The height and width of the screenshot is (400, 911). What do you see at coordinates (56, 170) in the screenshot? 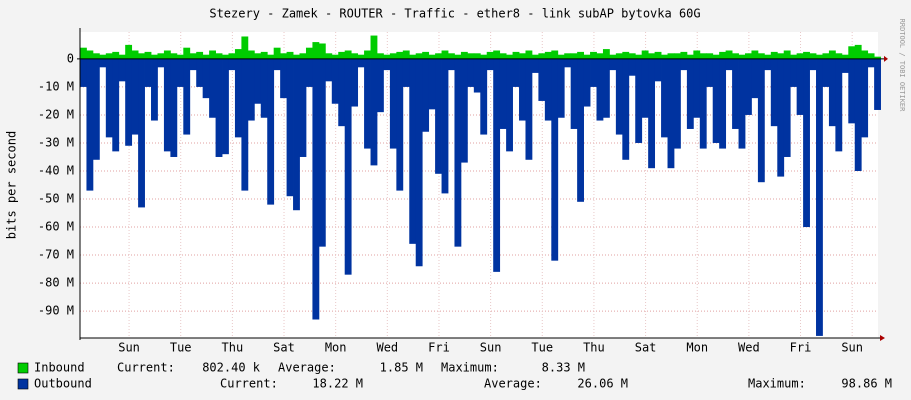
I see `y-tick-label: -40 M` at bounding box center [56, 170].